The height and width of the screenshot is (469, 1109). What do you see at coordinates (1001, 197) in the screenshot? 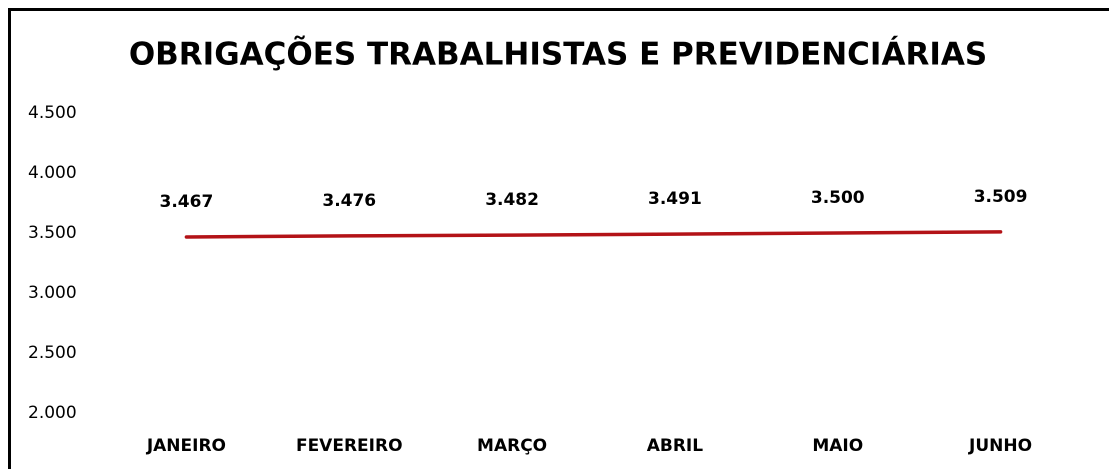
I see `value-label: 3.509` at bounding box center [1001, 197].